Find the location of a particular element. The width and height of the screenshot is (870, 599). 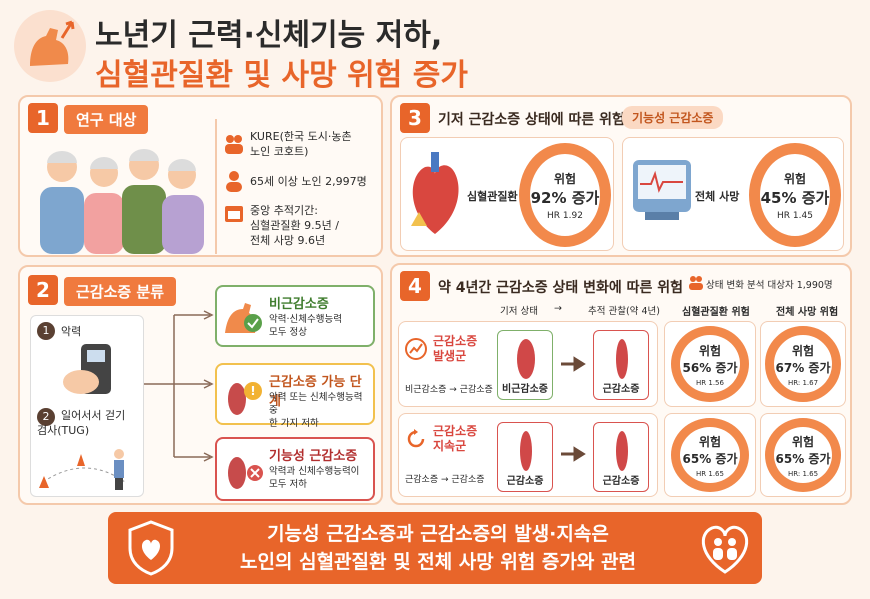

category-name: 기능성 근감소증 is located at coordinates (313, 456).